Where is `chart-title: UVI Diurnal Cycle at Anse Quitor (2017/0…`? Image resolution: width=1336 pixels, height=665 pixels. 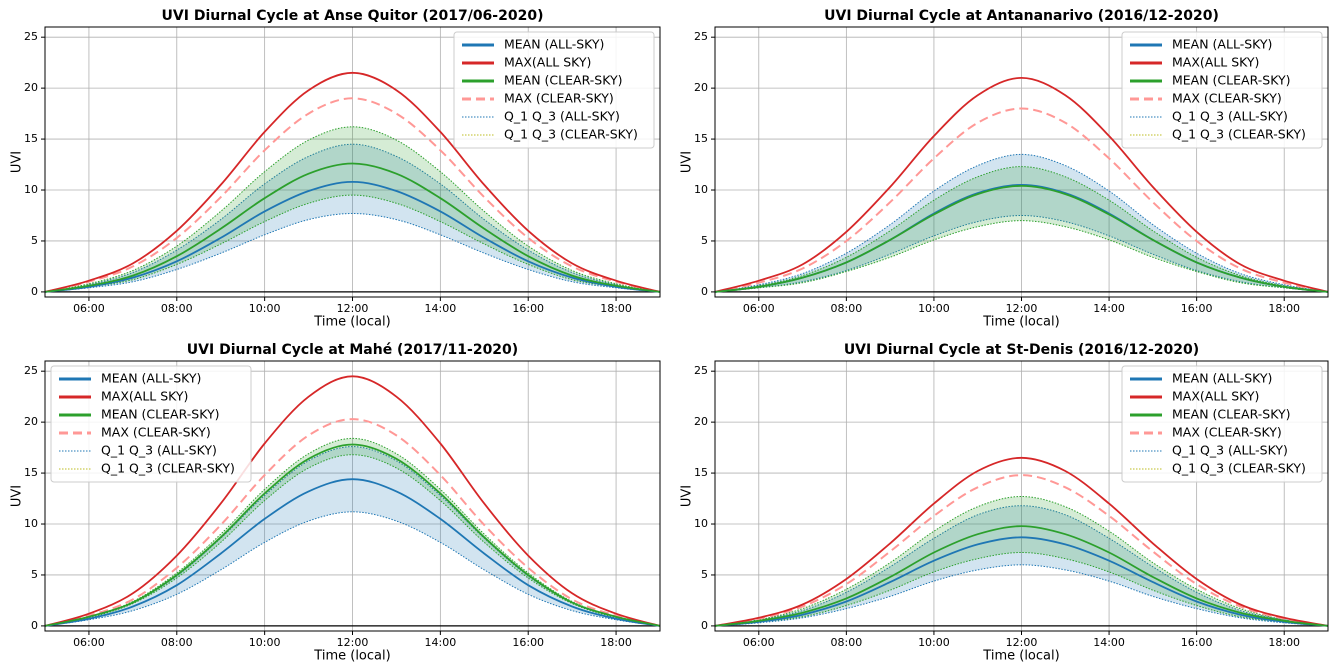 chart-title: UVI Diurnal Cycle at Anse Quitor (2017/0… is located at coordinates (353, 16).